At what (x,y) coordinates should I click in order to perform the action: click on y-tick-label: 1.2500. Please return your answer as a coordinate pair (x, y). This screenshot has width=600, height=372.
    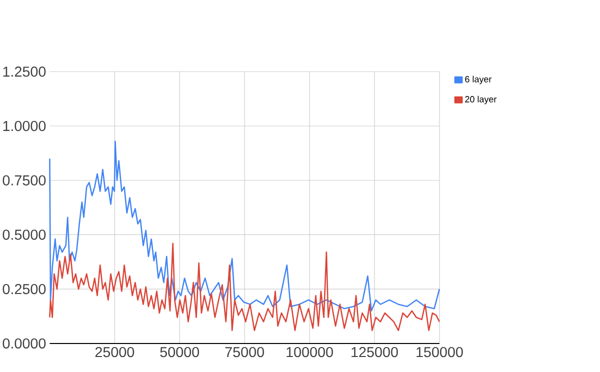
    Looking at the image, I should click on (24, 71).